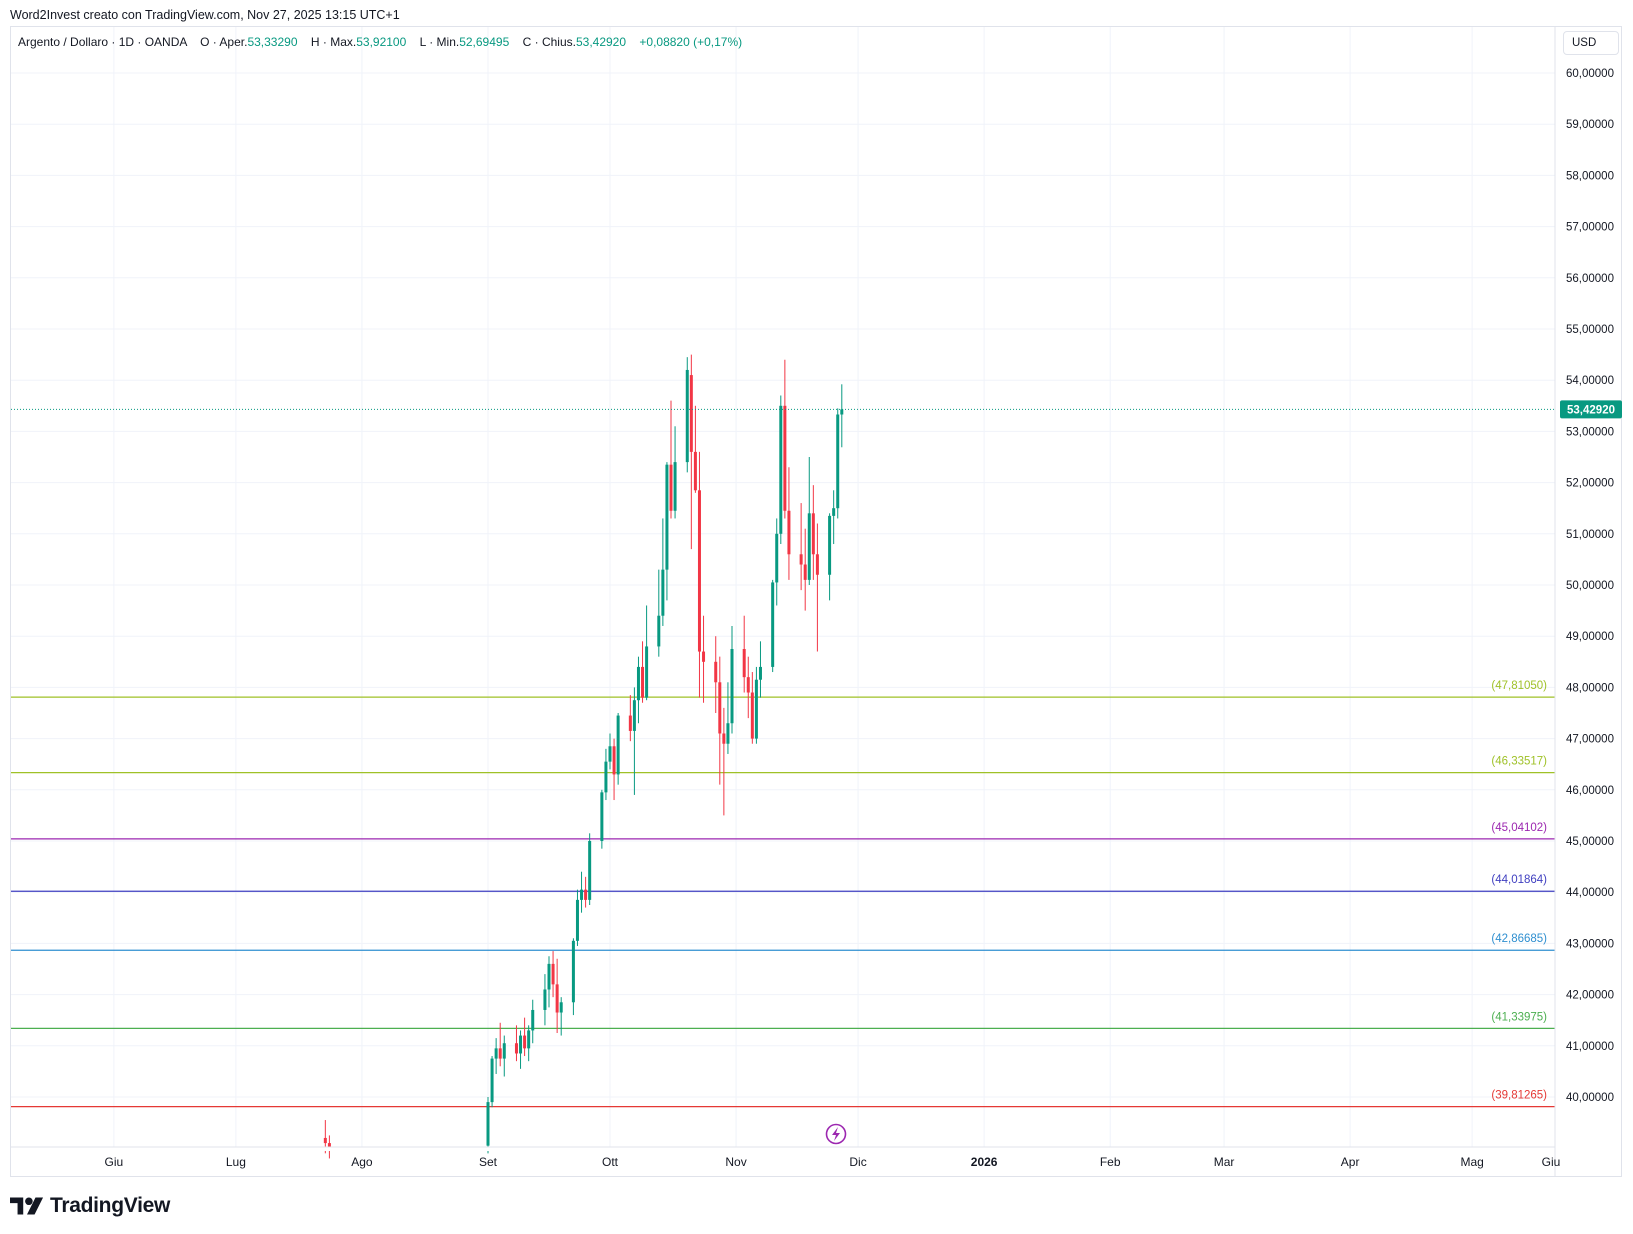 The height and width of the screenshot is (1234, 1633). What do you see at coordinates (735, 1162) in the screenshot?
I see `x-tick-label: Nov` at bounding box center [735, 1162].